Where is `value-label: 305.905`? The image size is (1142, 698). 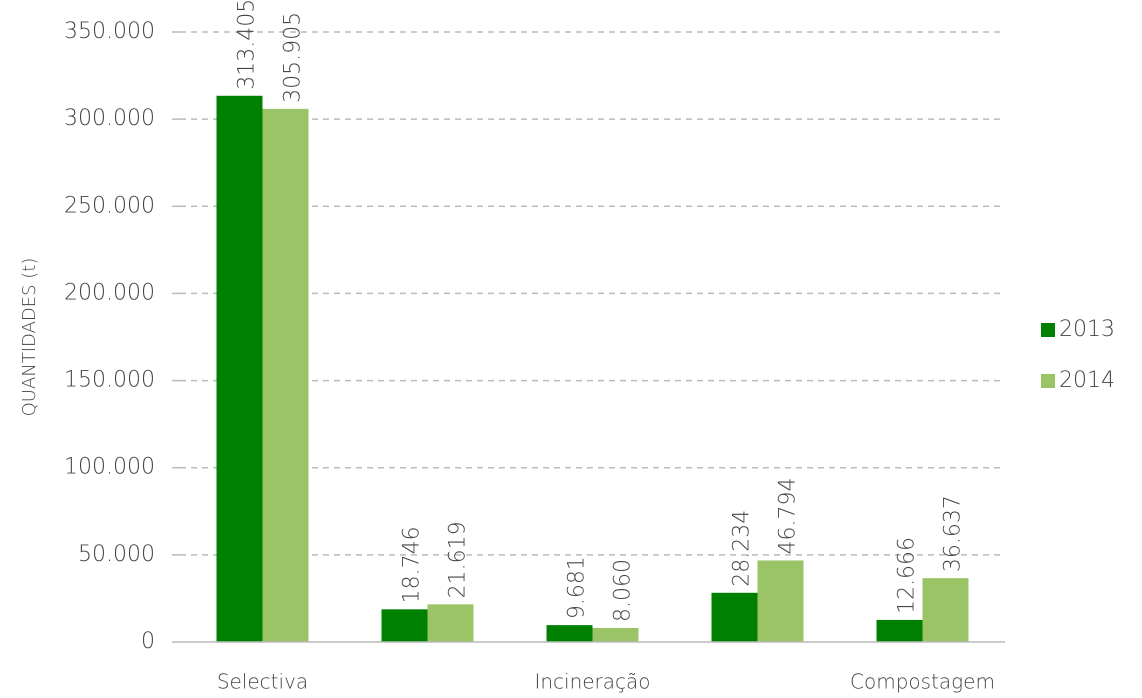 value-label: 305.905 is located at coordinates (293, 57).